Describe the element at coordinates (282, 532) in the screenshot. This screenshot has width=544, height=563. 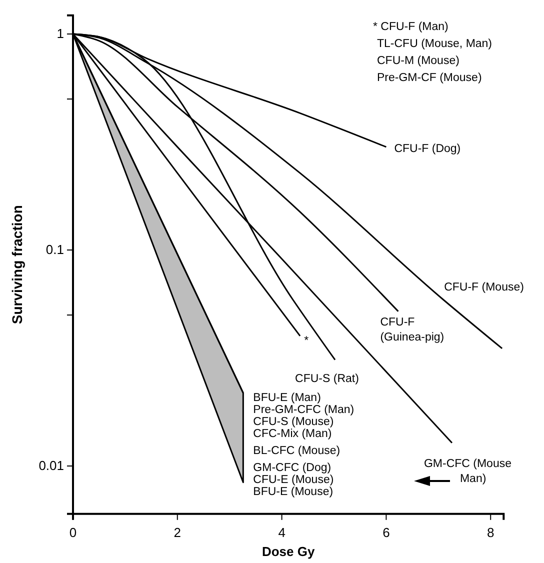
I see `x-tick-label: 4` at that location.